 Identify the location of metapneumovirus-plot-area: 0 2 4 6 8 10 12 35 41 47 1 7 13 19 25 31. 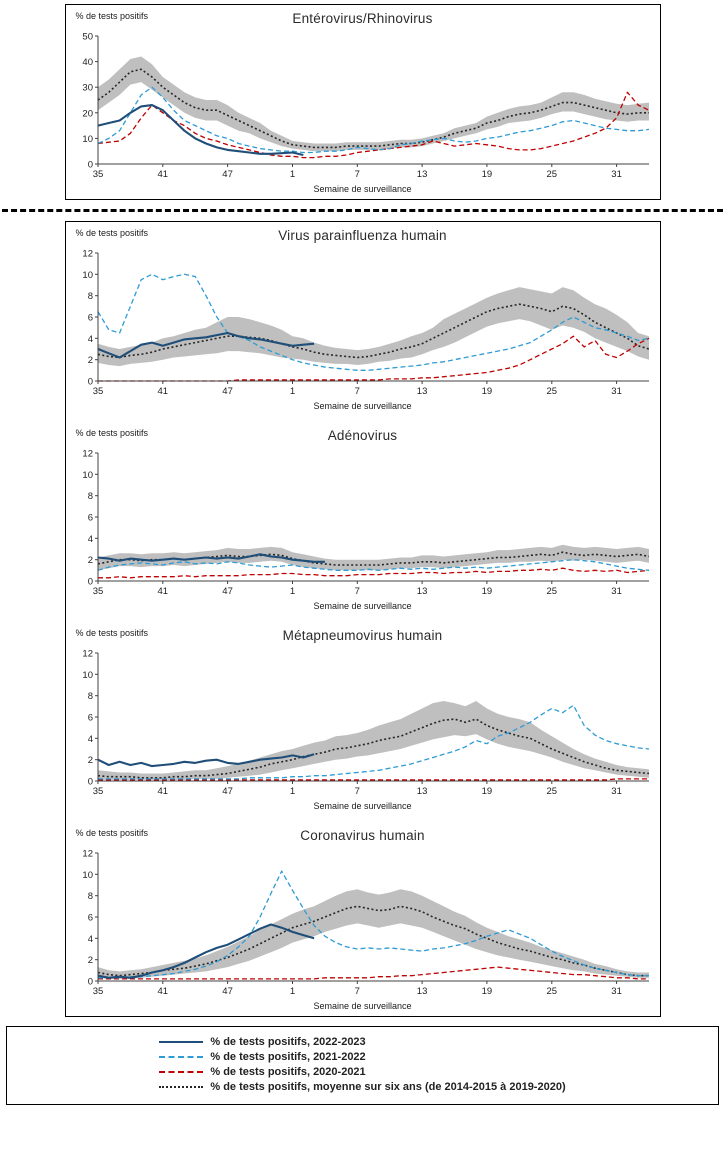
(365, 723).